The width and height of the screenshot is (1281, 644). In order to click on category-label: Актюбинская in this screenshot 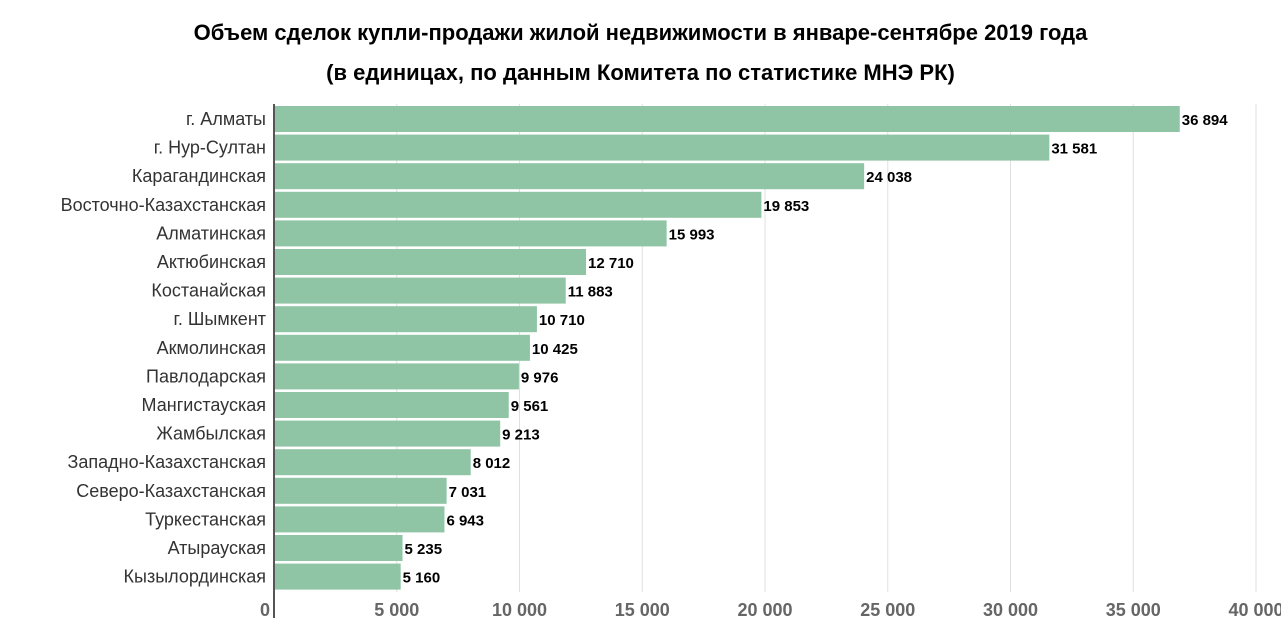, I will do `click(211, 262)`.